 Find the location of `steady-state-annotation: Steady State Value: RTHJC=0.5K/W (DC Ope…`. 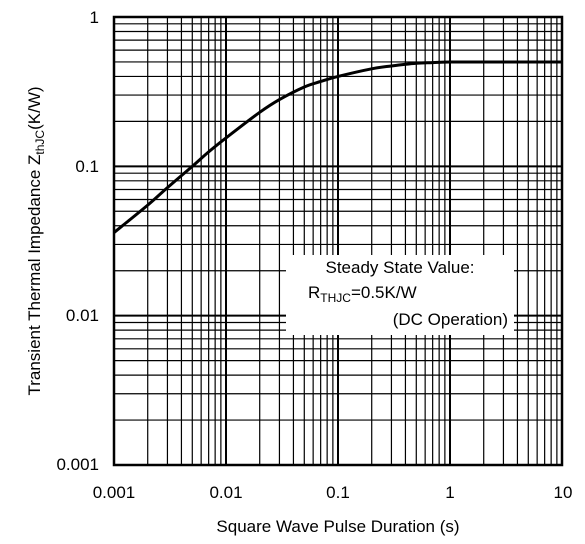

steady-state-annotation: Steady State Value: RTHJC=0.5K/W (DC Ope… is located at coordinates (400, 295).